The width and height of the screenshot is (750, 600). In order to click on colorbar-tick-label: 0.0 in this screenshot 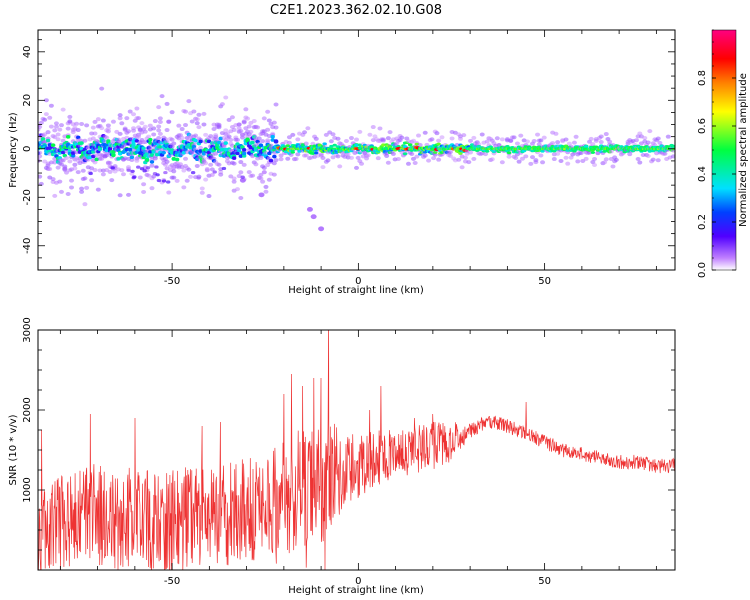, I will do `click(702, 270)`.